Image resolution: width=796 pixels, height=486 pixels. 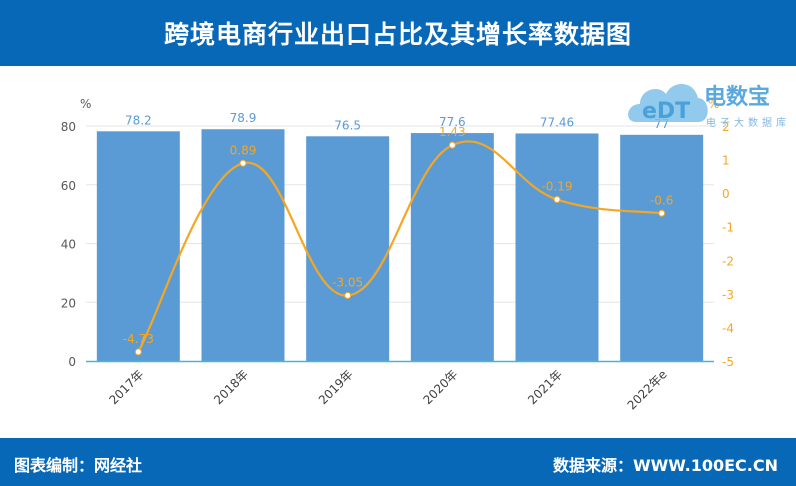 I want to click on logo-brand: 电数宝, so click(x=737, y=97).